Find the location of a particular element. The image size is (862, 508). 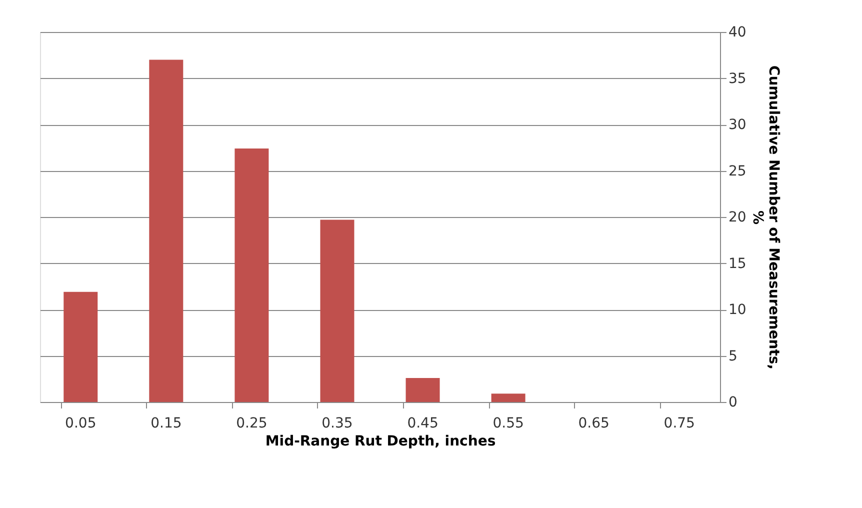

x-tick-label: 0.05 is located at coordinates (80, 424).